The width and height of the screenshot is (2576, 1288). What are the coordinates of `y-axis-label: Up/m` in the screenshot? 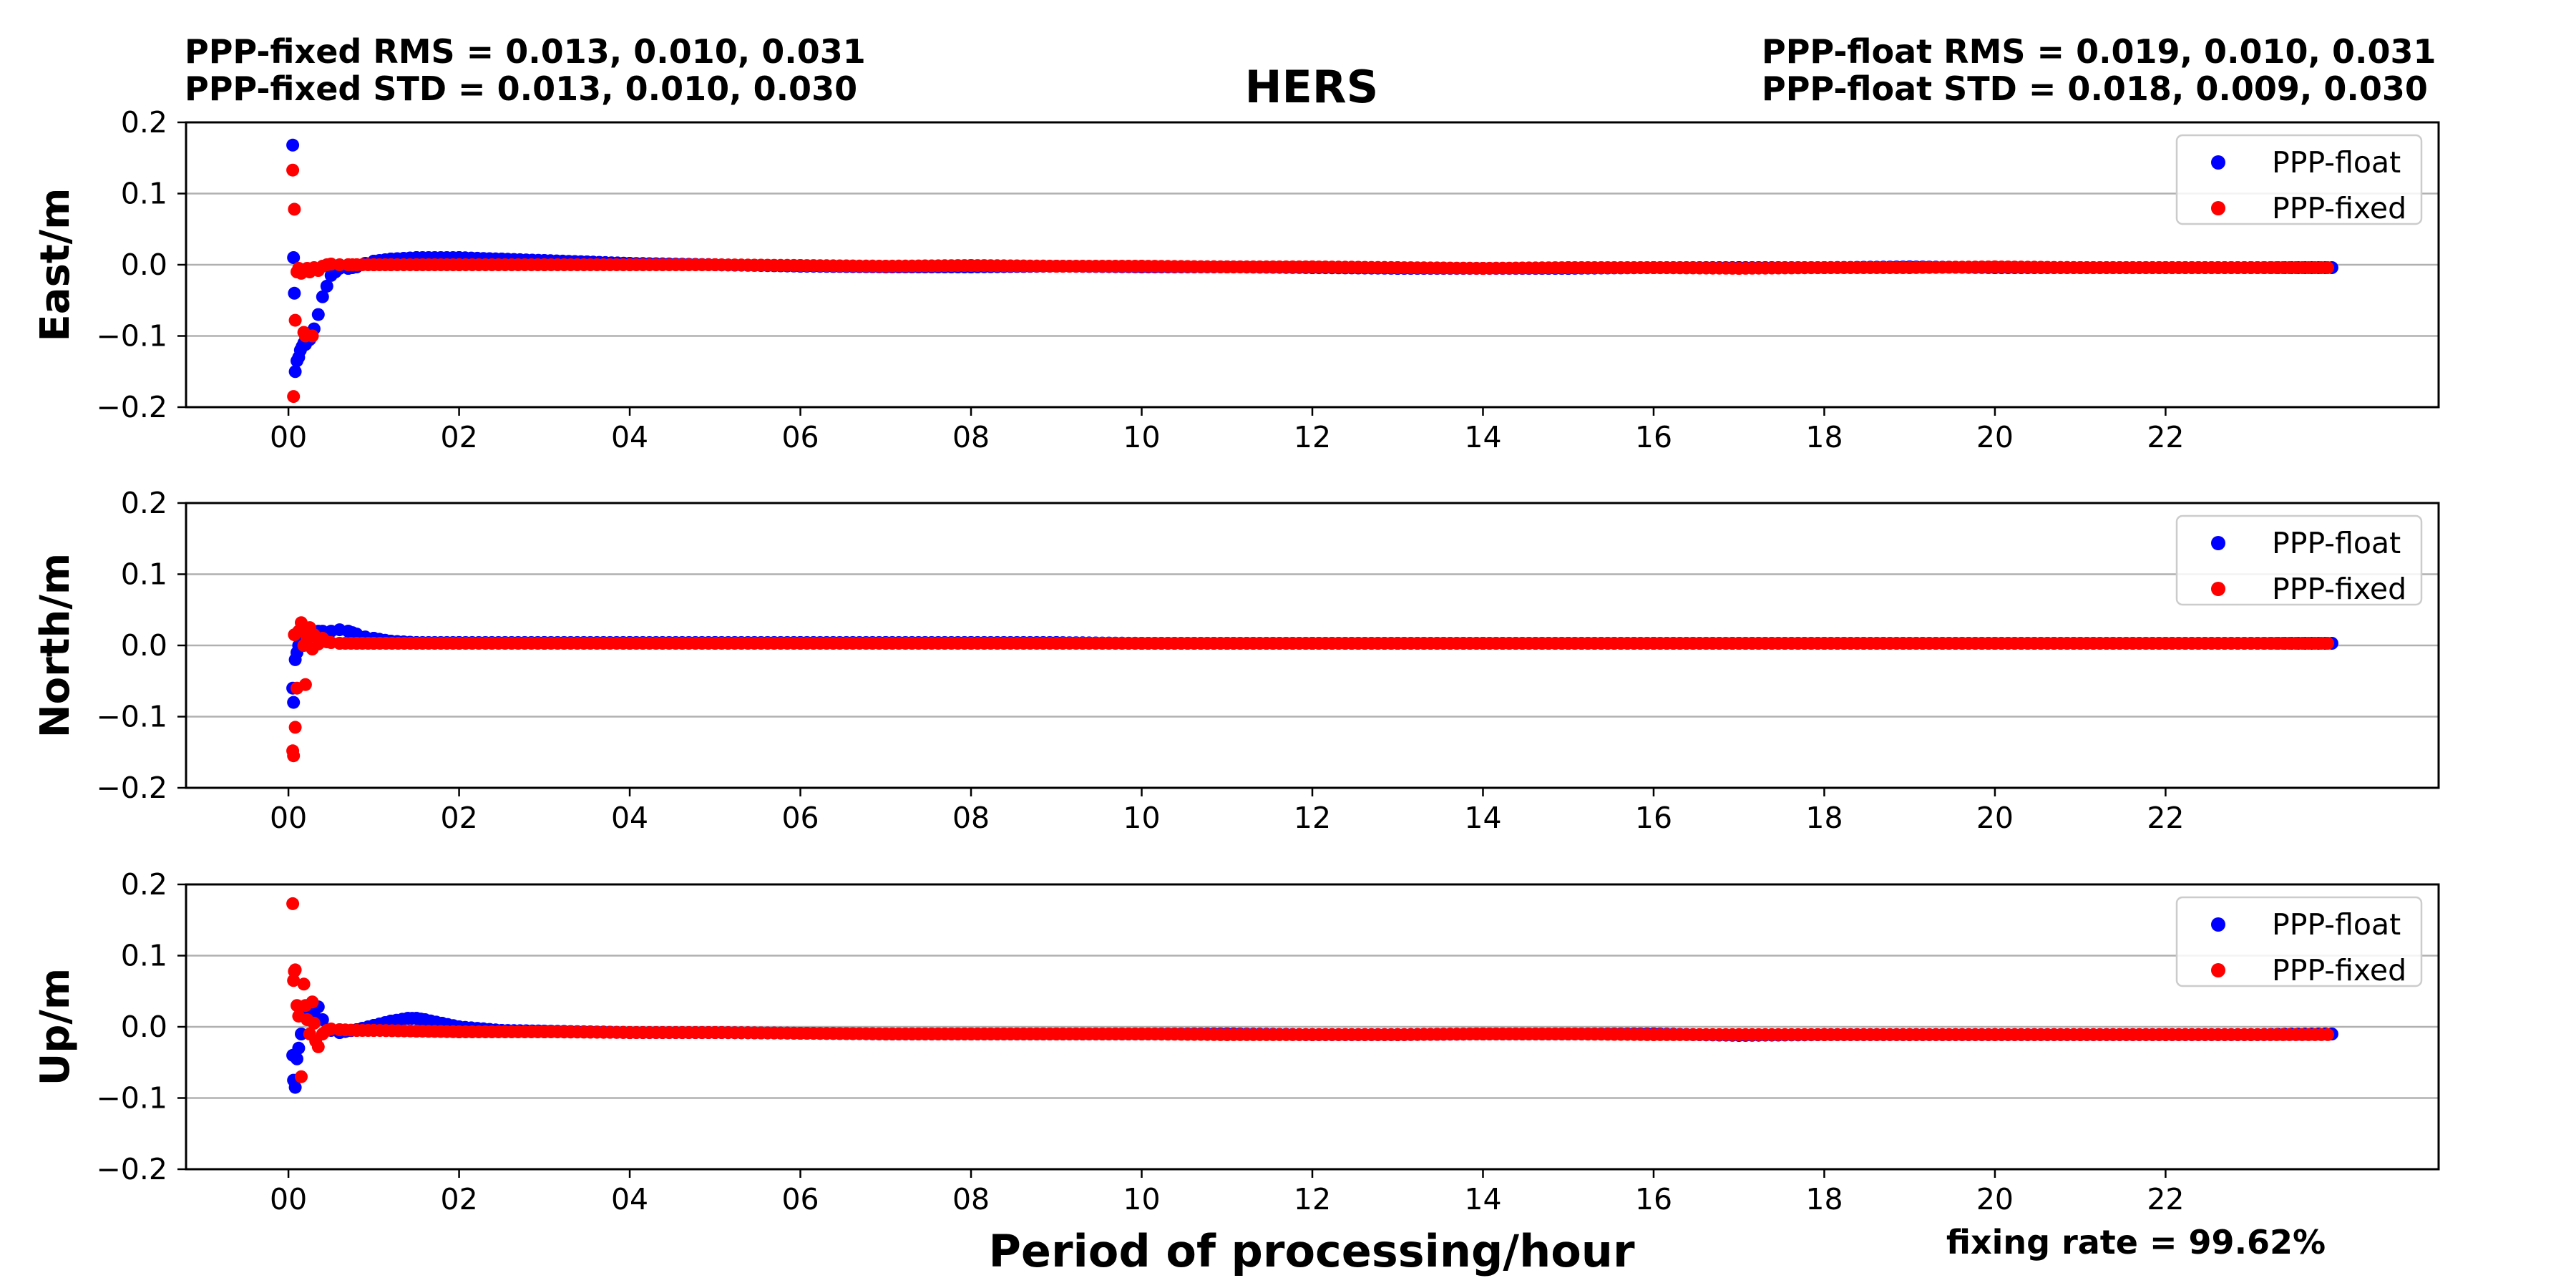 It's located at (55, 1026).